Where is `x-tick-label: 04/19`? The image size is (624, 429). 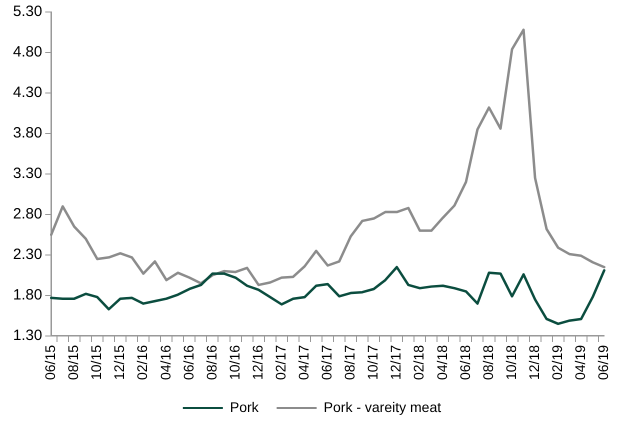 x-tick-label: 04/19 is located at coordinates (580, 362).